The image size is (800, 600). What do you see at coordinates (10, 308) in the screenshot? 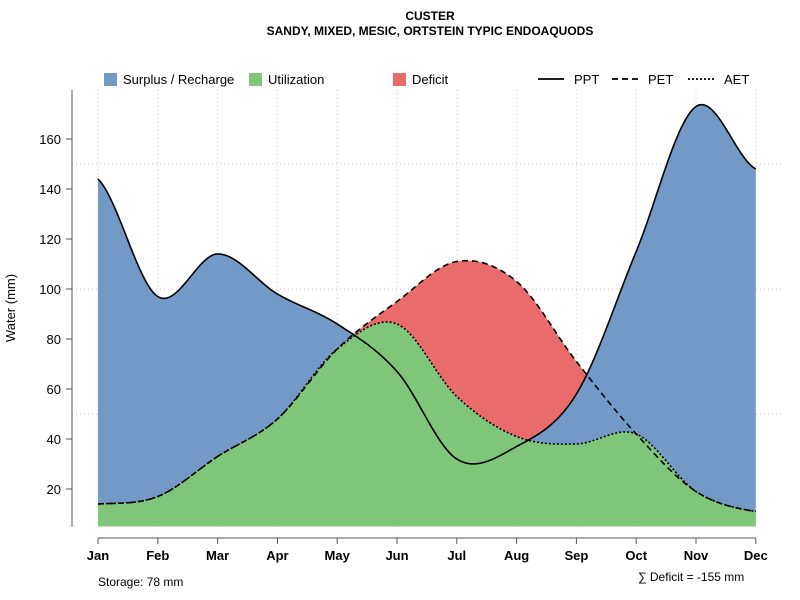
I see `y-axis-label: Water (mm)` at bounding box center [10, 308].